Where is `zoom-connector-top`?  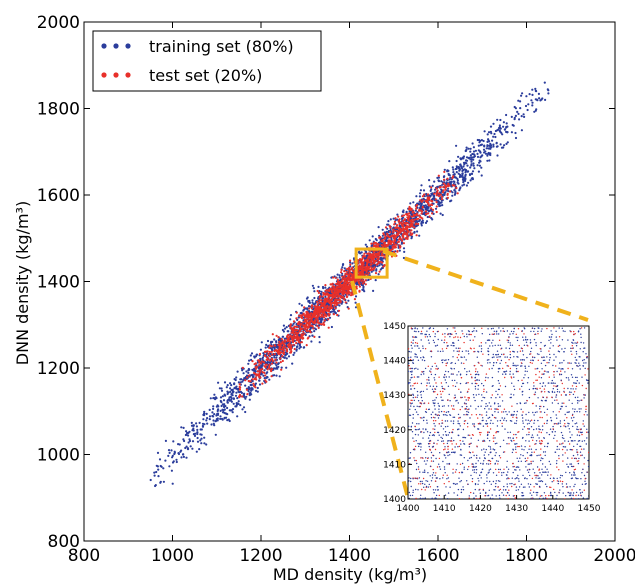
zoom-connector-top is located at coordinates (485, 285).